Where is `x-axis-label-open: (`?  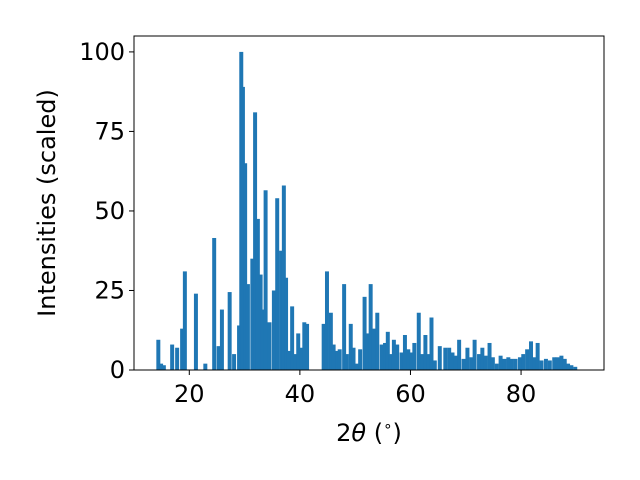 x-axis-label-open: ( is located at coordinates (374, 433).